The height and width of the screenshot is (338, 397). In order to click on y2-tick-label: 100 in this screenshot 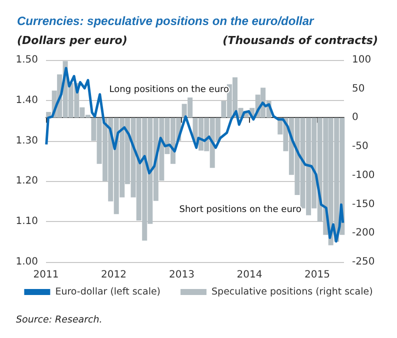, I will do `click(362, 60)`.